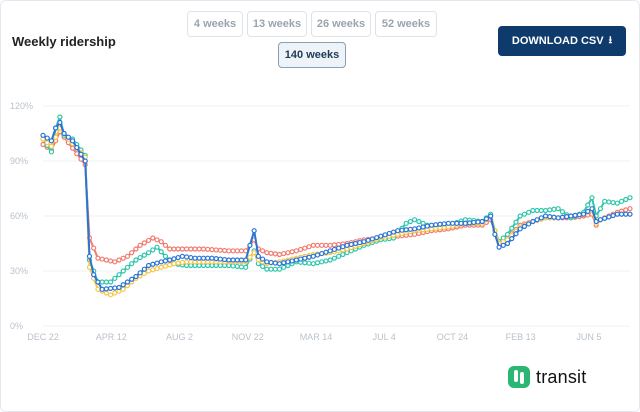 The width and height of the screenshot is (640, 412). I want to click on chart-title: Weekly ridership, so click(64, 41).